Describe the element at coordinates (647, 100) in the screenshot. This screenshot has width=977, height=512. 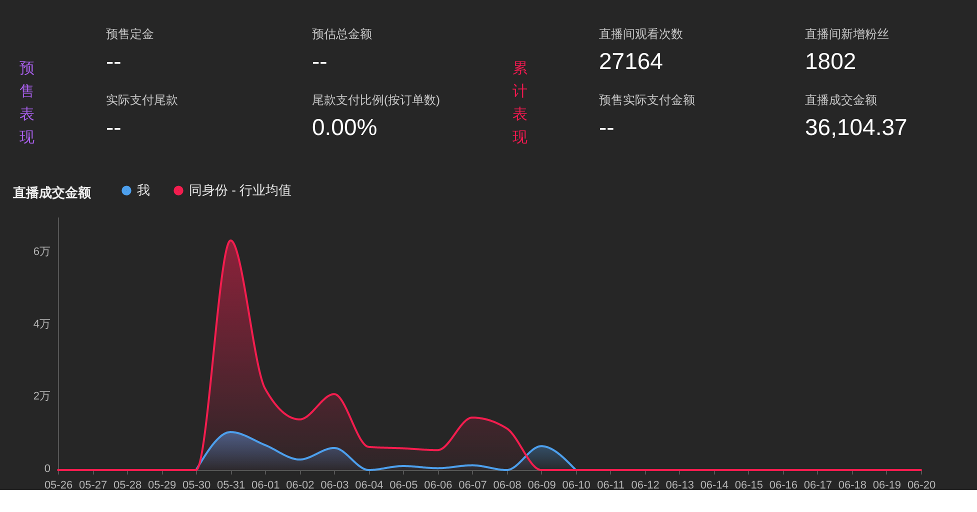
I see `text: 预售实际支付金额` at that location.